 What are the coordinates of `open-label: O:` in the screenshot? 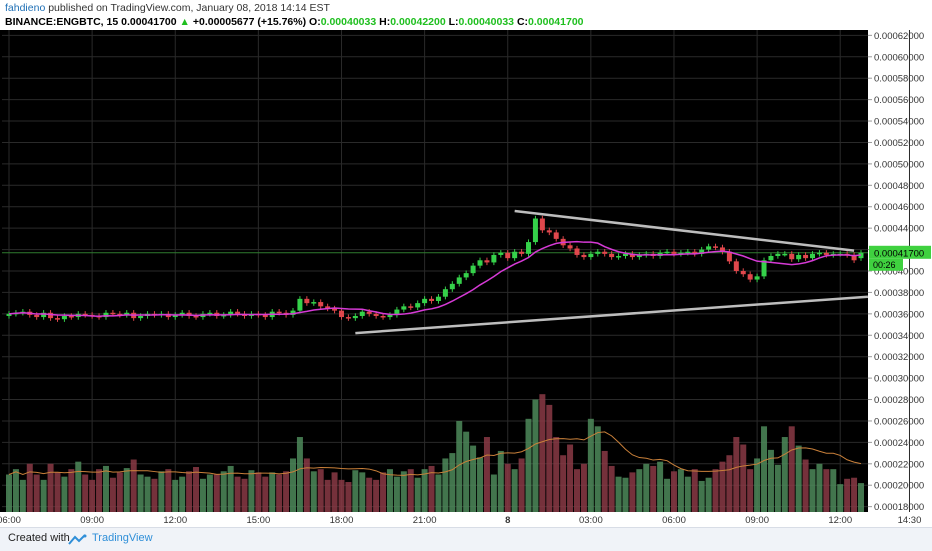 It's located at (315, 22).